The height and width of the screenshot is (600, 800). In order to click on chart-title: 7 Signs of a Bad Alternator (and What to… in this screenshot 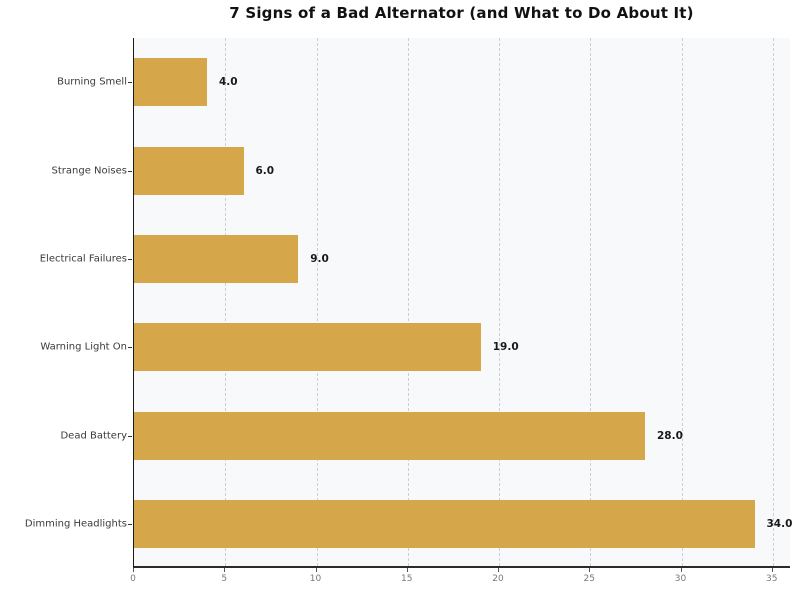, I will do `click(461, 13)`.